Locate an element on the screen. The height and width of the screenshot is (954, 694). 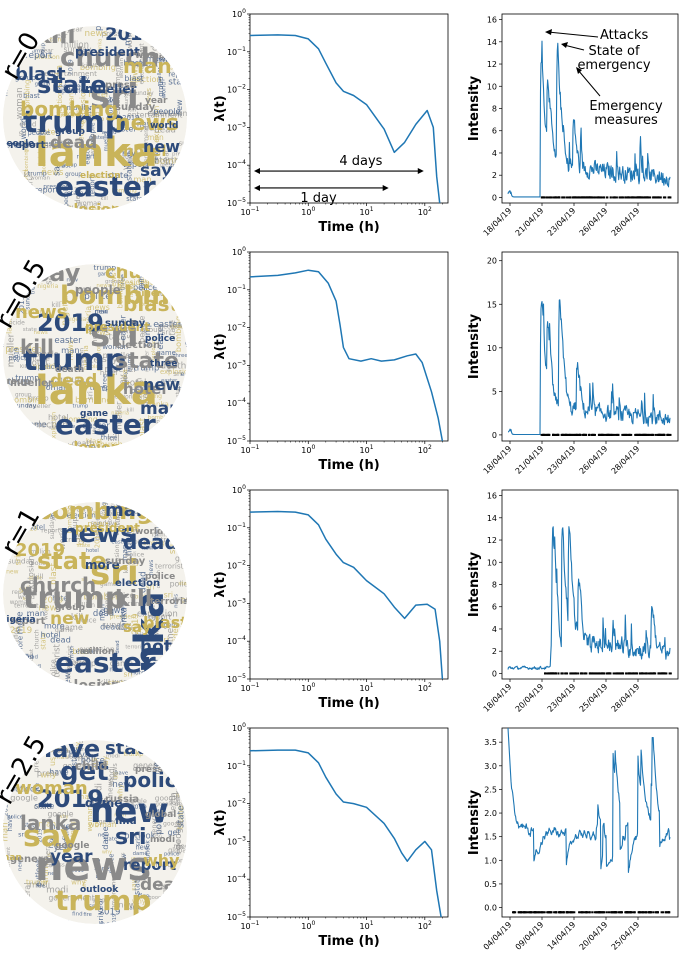
wordcloud-word: sunday is located at coordinates (127, 96).